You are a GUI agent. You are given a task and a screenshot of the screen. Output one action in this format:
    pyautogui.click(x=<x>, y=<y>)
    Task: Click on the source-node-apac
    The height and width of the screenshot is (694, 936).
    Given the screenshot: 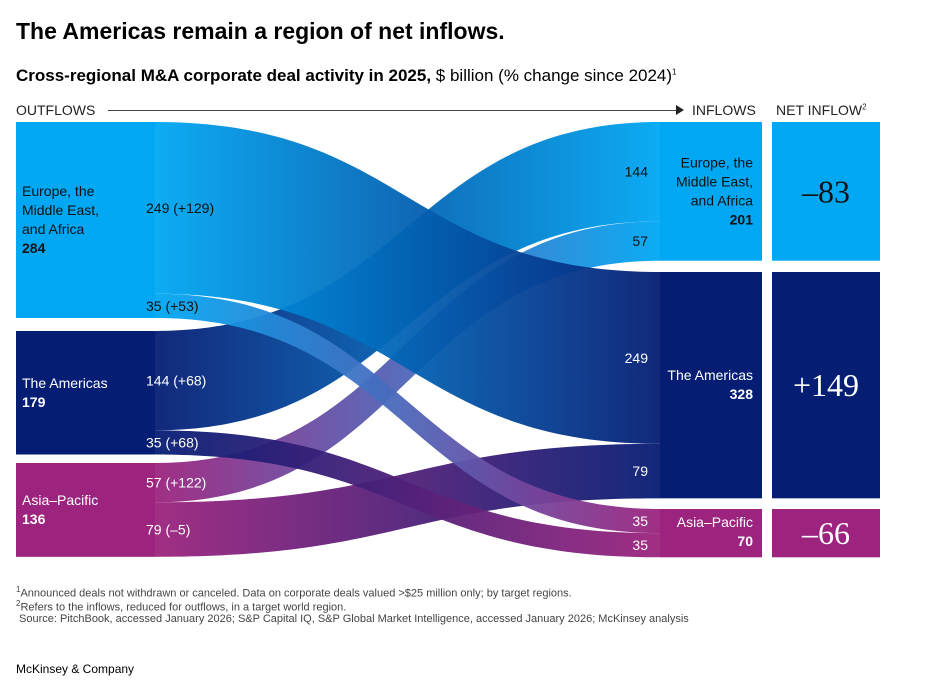 What is the action you would take?
    pyautogui.click(x=85, y=510)
    